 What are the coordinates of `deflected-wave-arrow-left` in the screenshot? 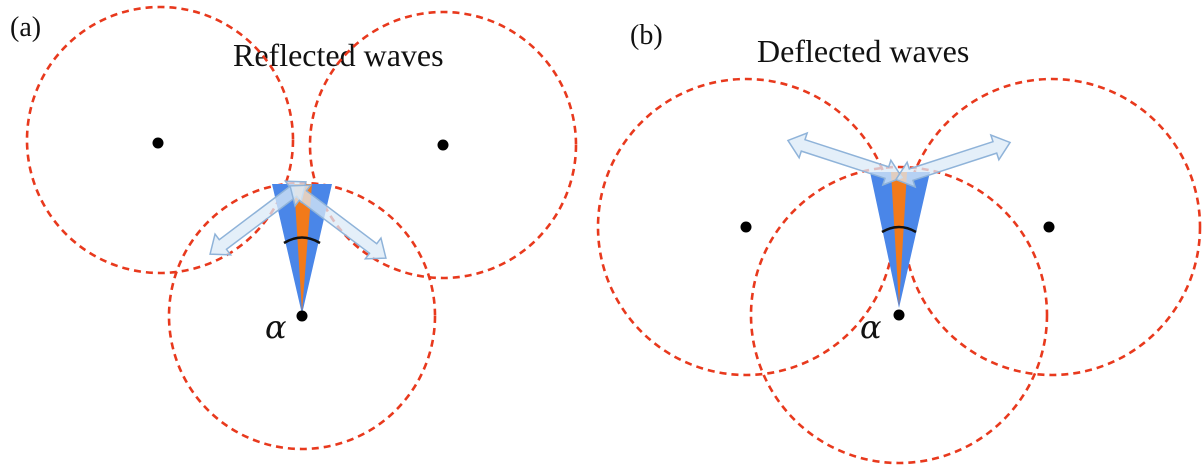 It's located at (845, 159).